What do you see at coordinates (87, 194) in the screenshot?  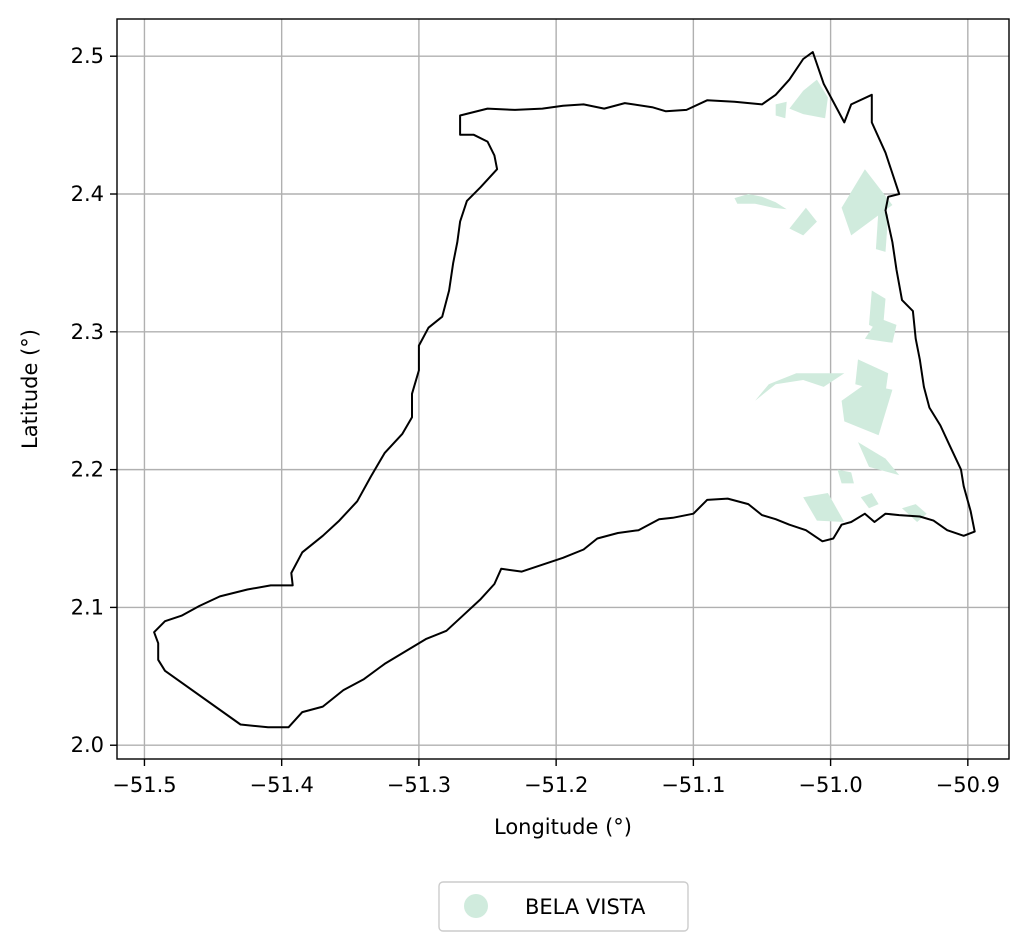 I see `y-tick-label: 2.4` at bounding box center [87, 194].